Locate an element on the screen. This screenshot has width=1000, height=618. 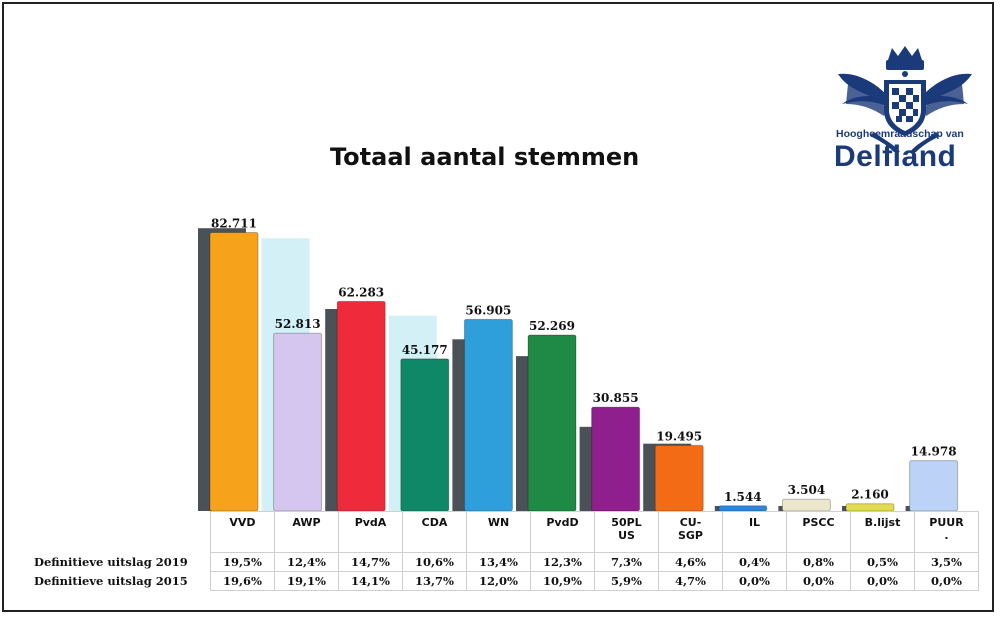
category-label: WN is located at coordinates (498, 532).